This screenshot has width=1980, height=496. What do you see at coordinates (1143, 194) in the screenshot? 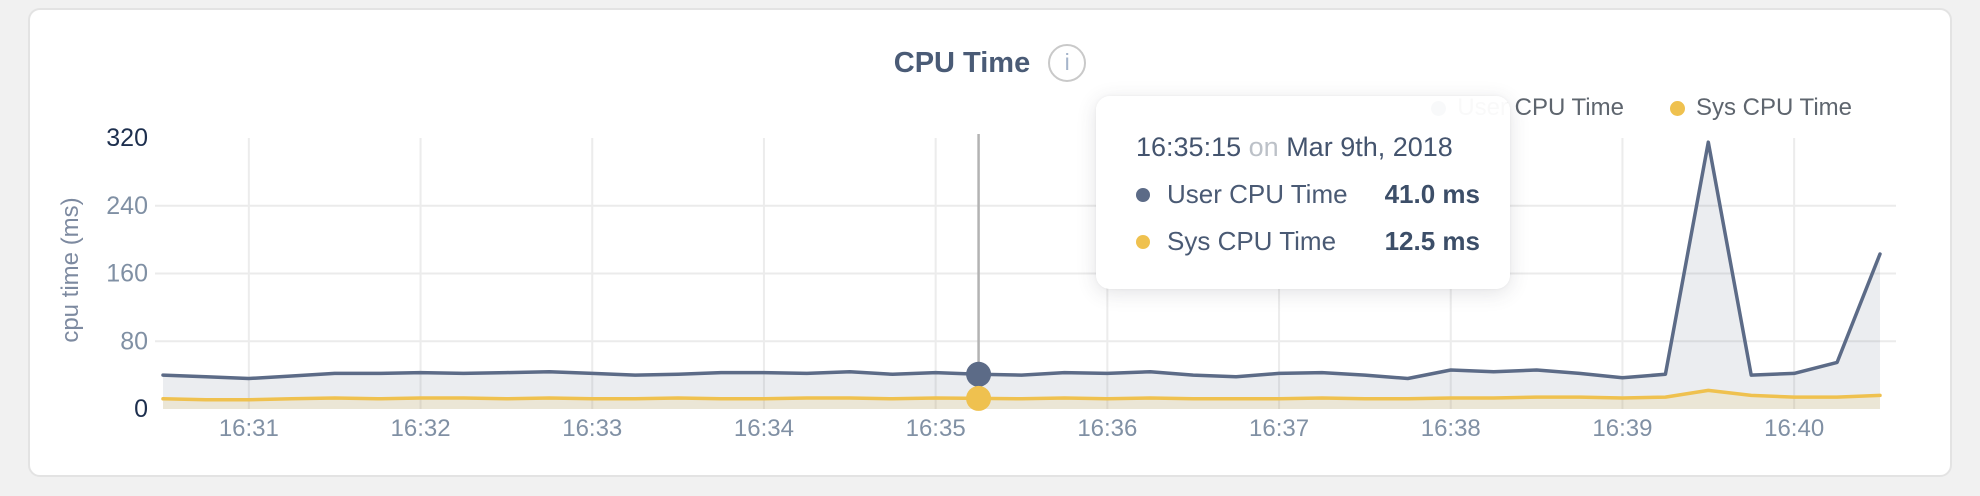
I see `user-series-dot-icon` at bounding box center [1143, 194].